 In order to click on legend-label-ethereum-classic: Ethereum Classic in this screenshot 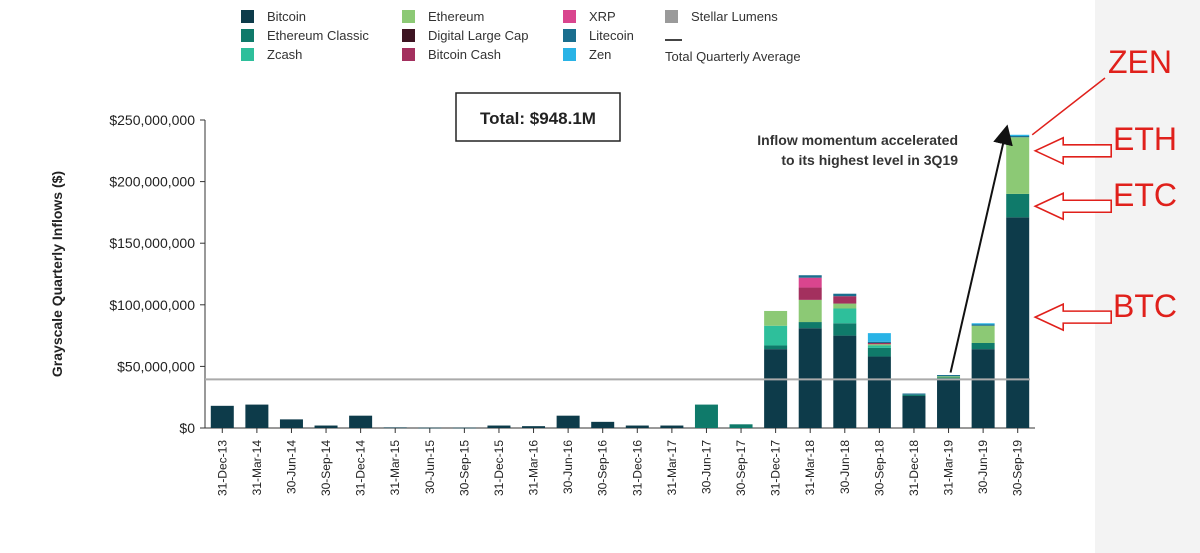, I will do `click(318, 35)`.